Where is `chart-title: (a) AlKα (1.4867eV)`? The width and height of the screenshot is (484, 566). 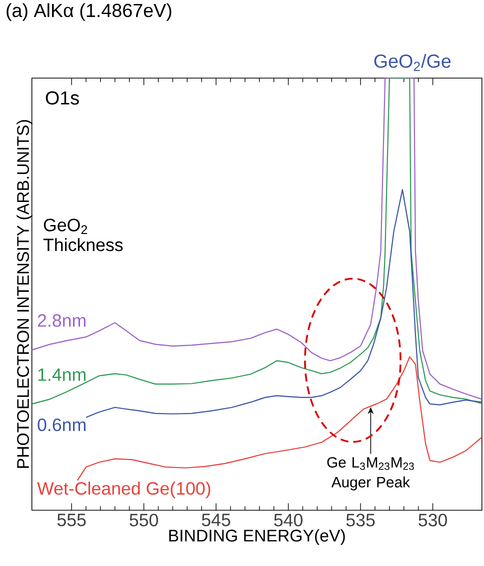 chart-title: (a) AlKα (1.4867eV) is located at coordinates (89, 12).